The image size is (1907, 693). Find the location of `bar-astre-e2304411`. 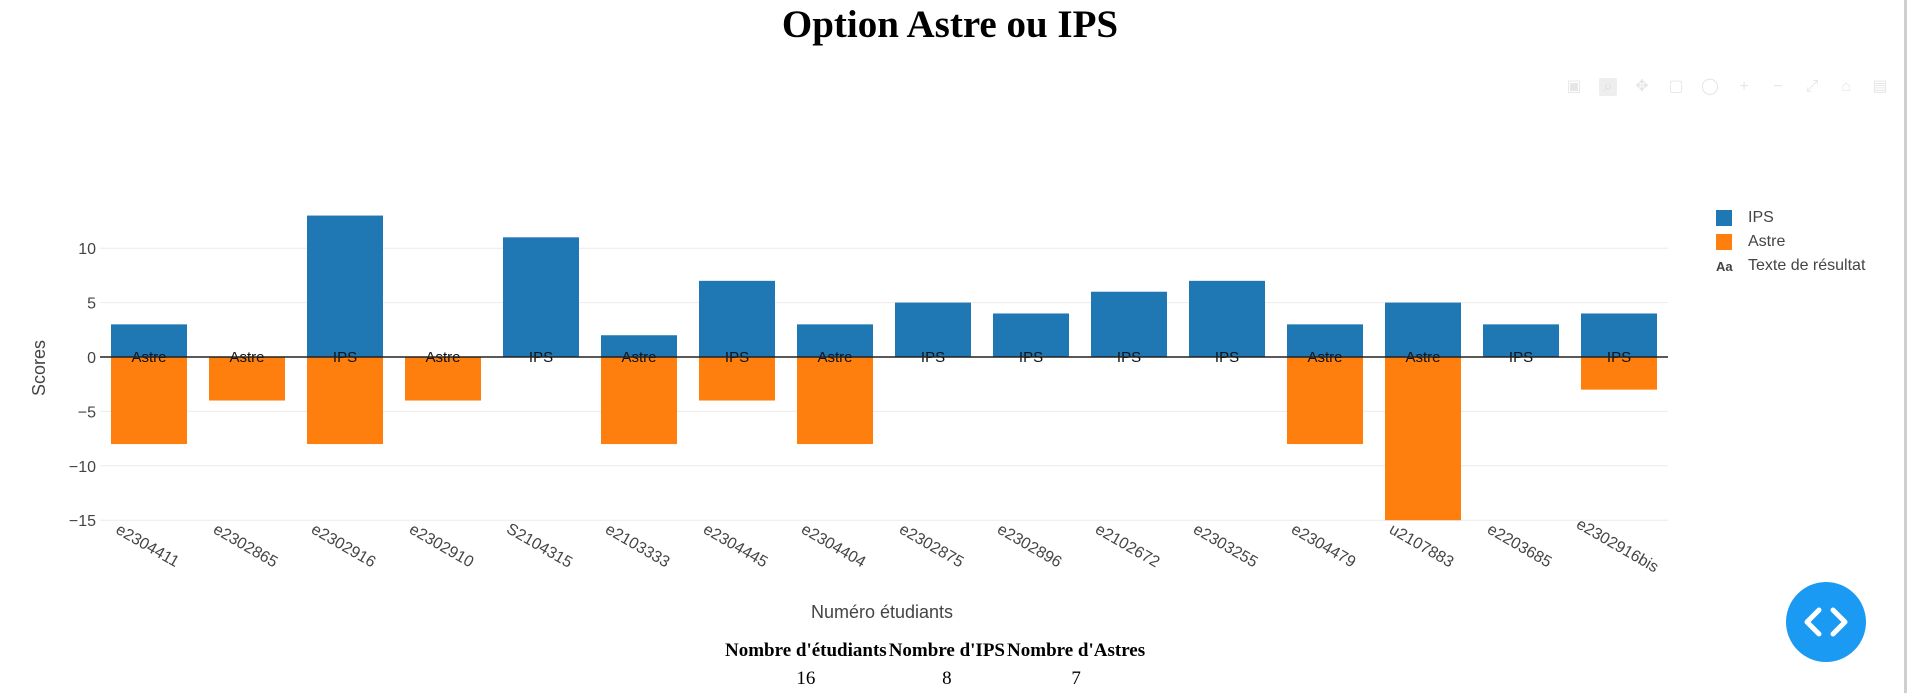

bar-astre-e2304411 is located at coordinates (149, 401).